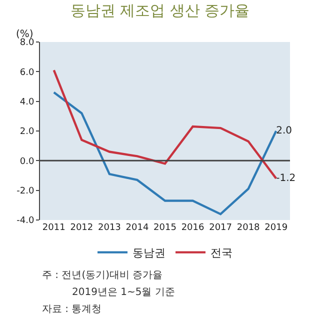 This screenshot has height=320, width=320. Describe the element at coordinates (25, 191) in the screenshot. I see `y-tick-label: -2.0` at that location.